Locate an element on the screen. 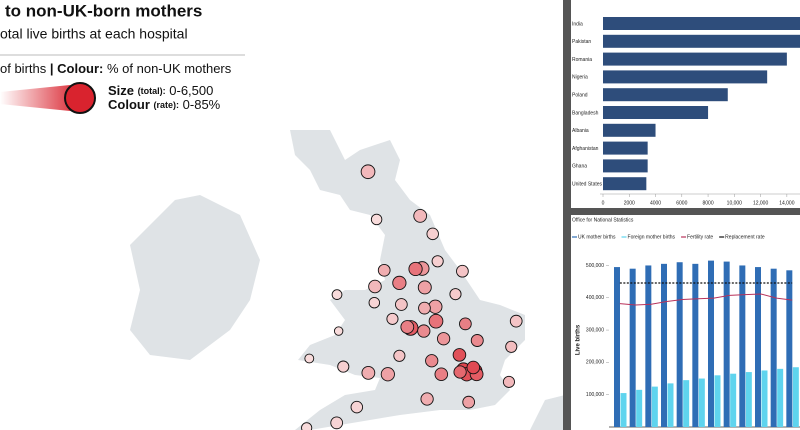  colour-text: 0-85% is located at coordinates (202, 104).